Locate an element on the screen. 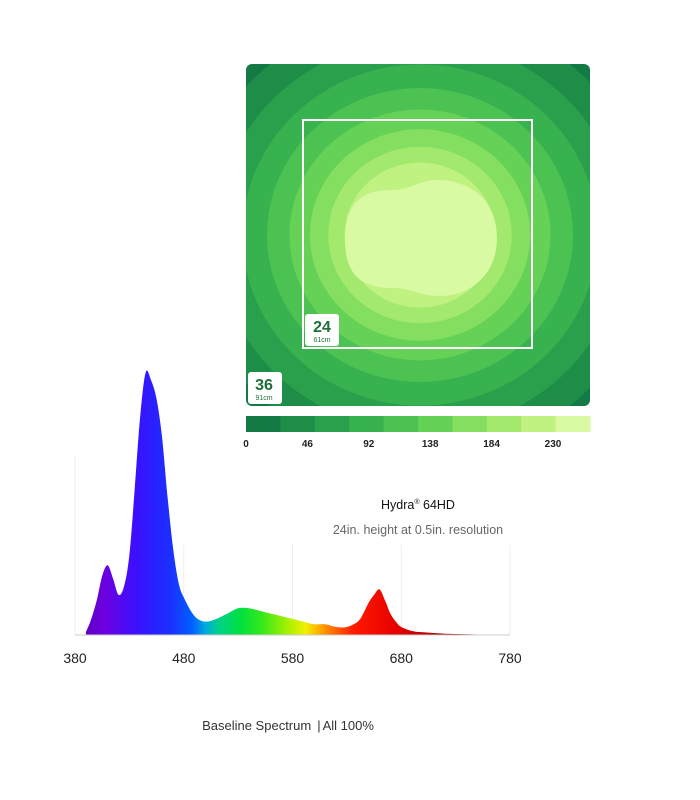 This screenshot has height=800, width=700. scale-tick-label: 230 is located at coordinates (553, 444).